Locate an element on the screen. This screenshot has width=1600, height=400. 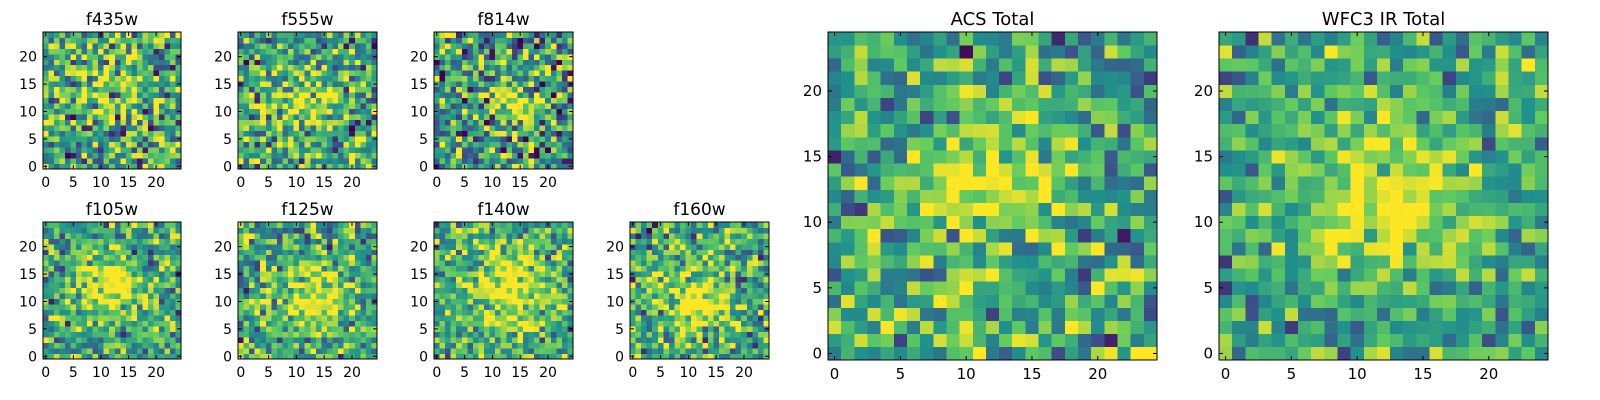
x-tick-label: 10 is located at coordinates (101, 373).